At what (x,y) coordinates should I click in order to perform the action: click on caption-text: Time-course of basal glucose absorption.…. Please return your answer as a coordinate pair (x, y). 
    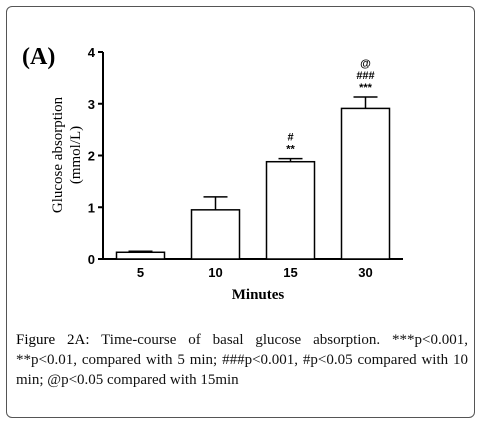
    Looking at the image, I should click on (242, 360).